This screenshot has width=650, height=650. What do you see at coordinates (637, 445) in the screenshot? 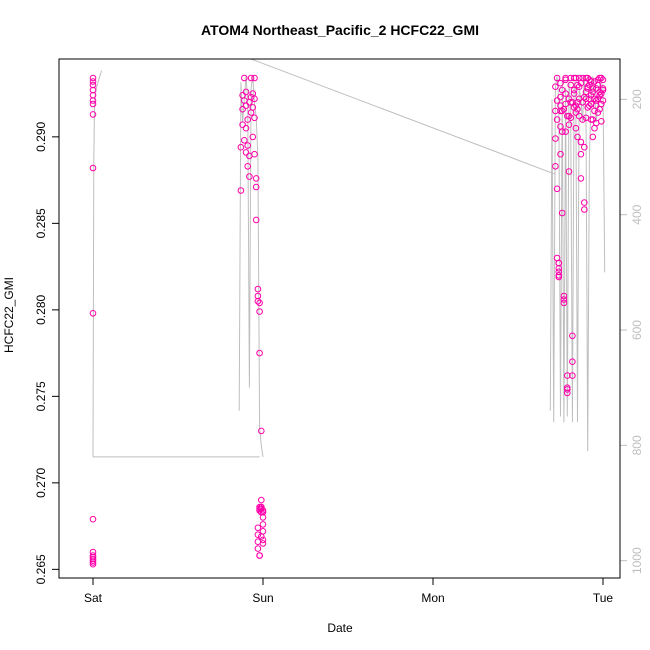
I see `y2-tick-label: 800` at bounding box center [637, 445].